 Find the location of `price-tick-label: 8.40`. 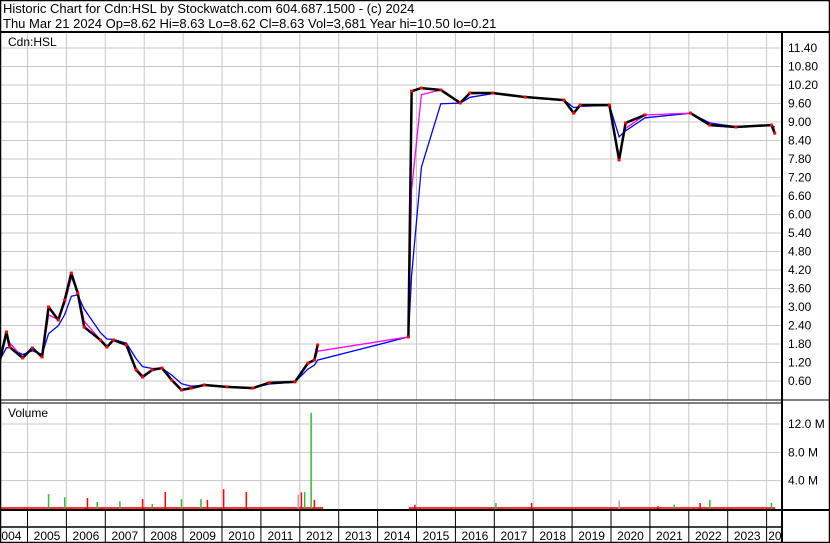

price-tick-label: 8.40 is located at coordinates (800, 141).